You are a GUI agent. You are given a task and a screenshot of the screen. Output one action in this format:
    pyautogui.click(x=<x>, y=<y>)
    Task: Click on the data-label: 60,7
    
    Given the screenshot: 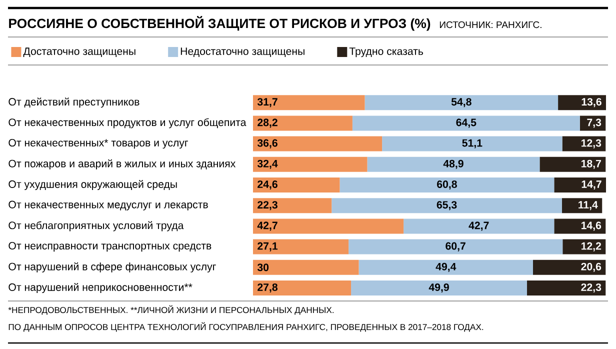 What is the action you would take?
    pyautogui.click(x=456, y=247)
    